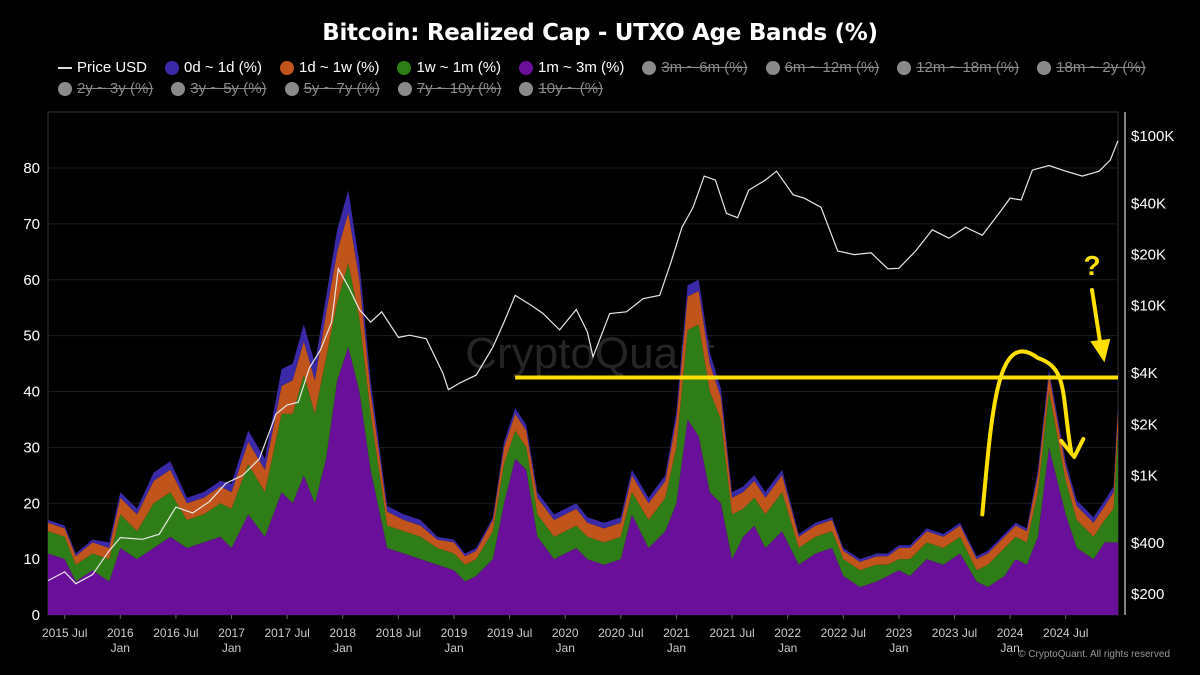 Image resolution: width=1200 pixels, height=675 pixels. What do you see at coordinates (223, 67) in the screenshot?
I see `legend-label: 0d ~ 1d (%)` at bounding box center [223, 67].